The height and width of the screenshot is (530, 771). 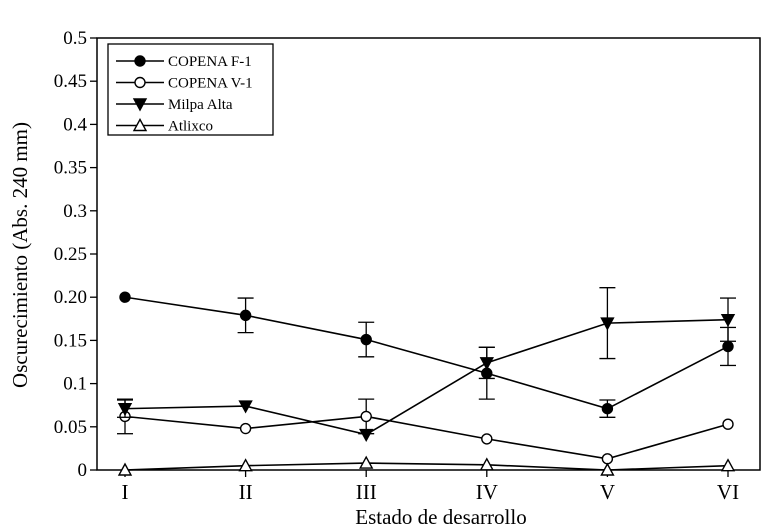 I want to click on legend-label: Atlixco, so click(x=190, y=127).